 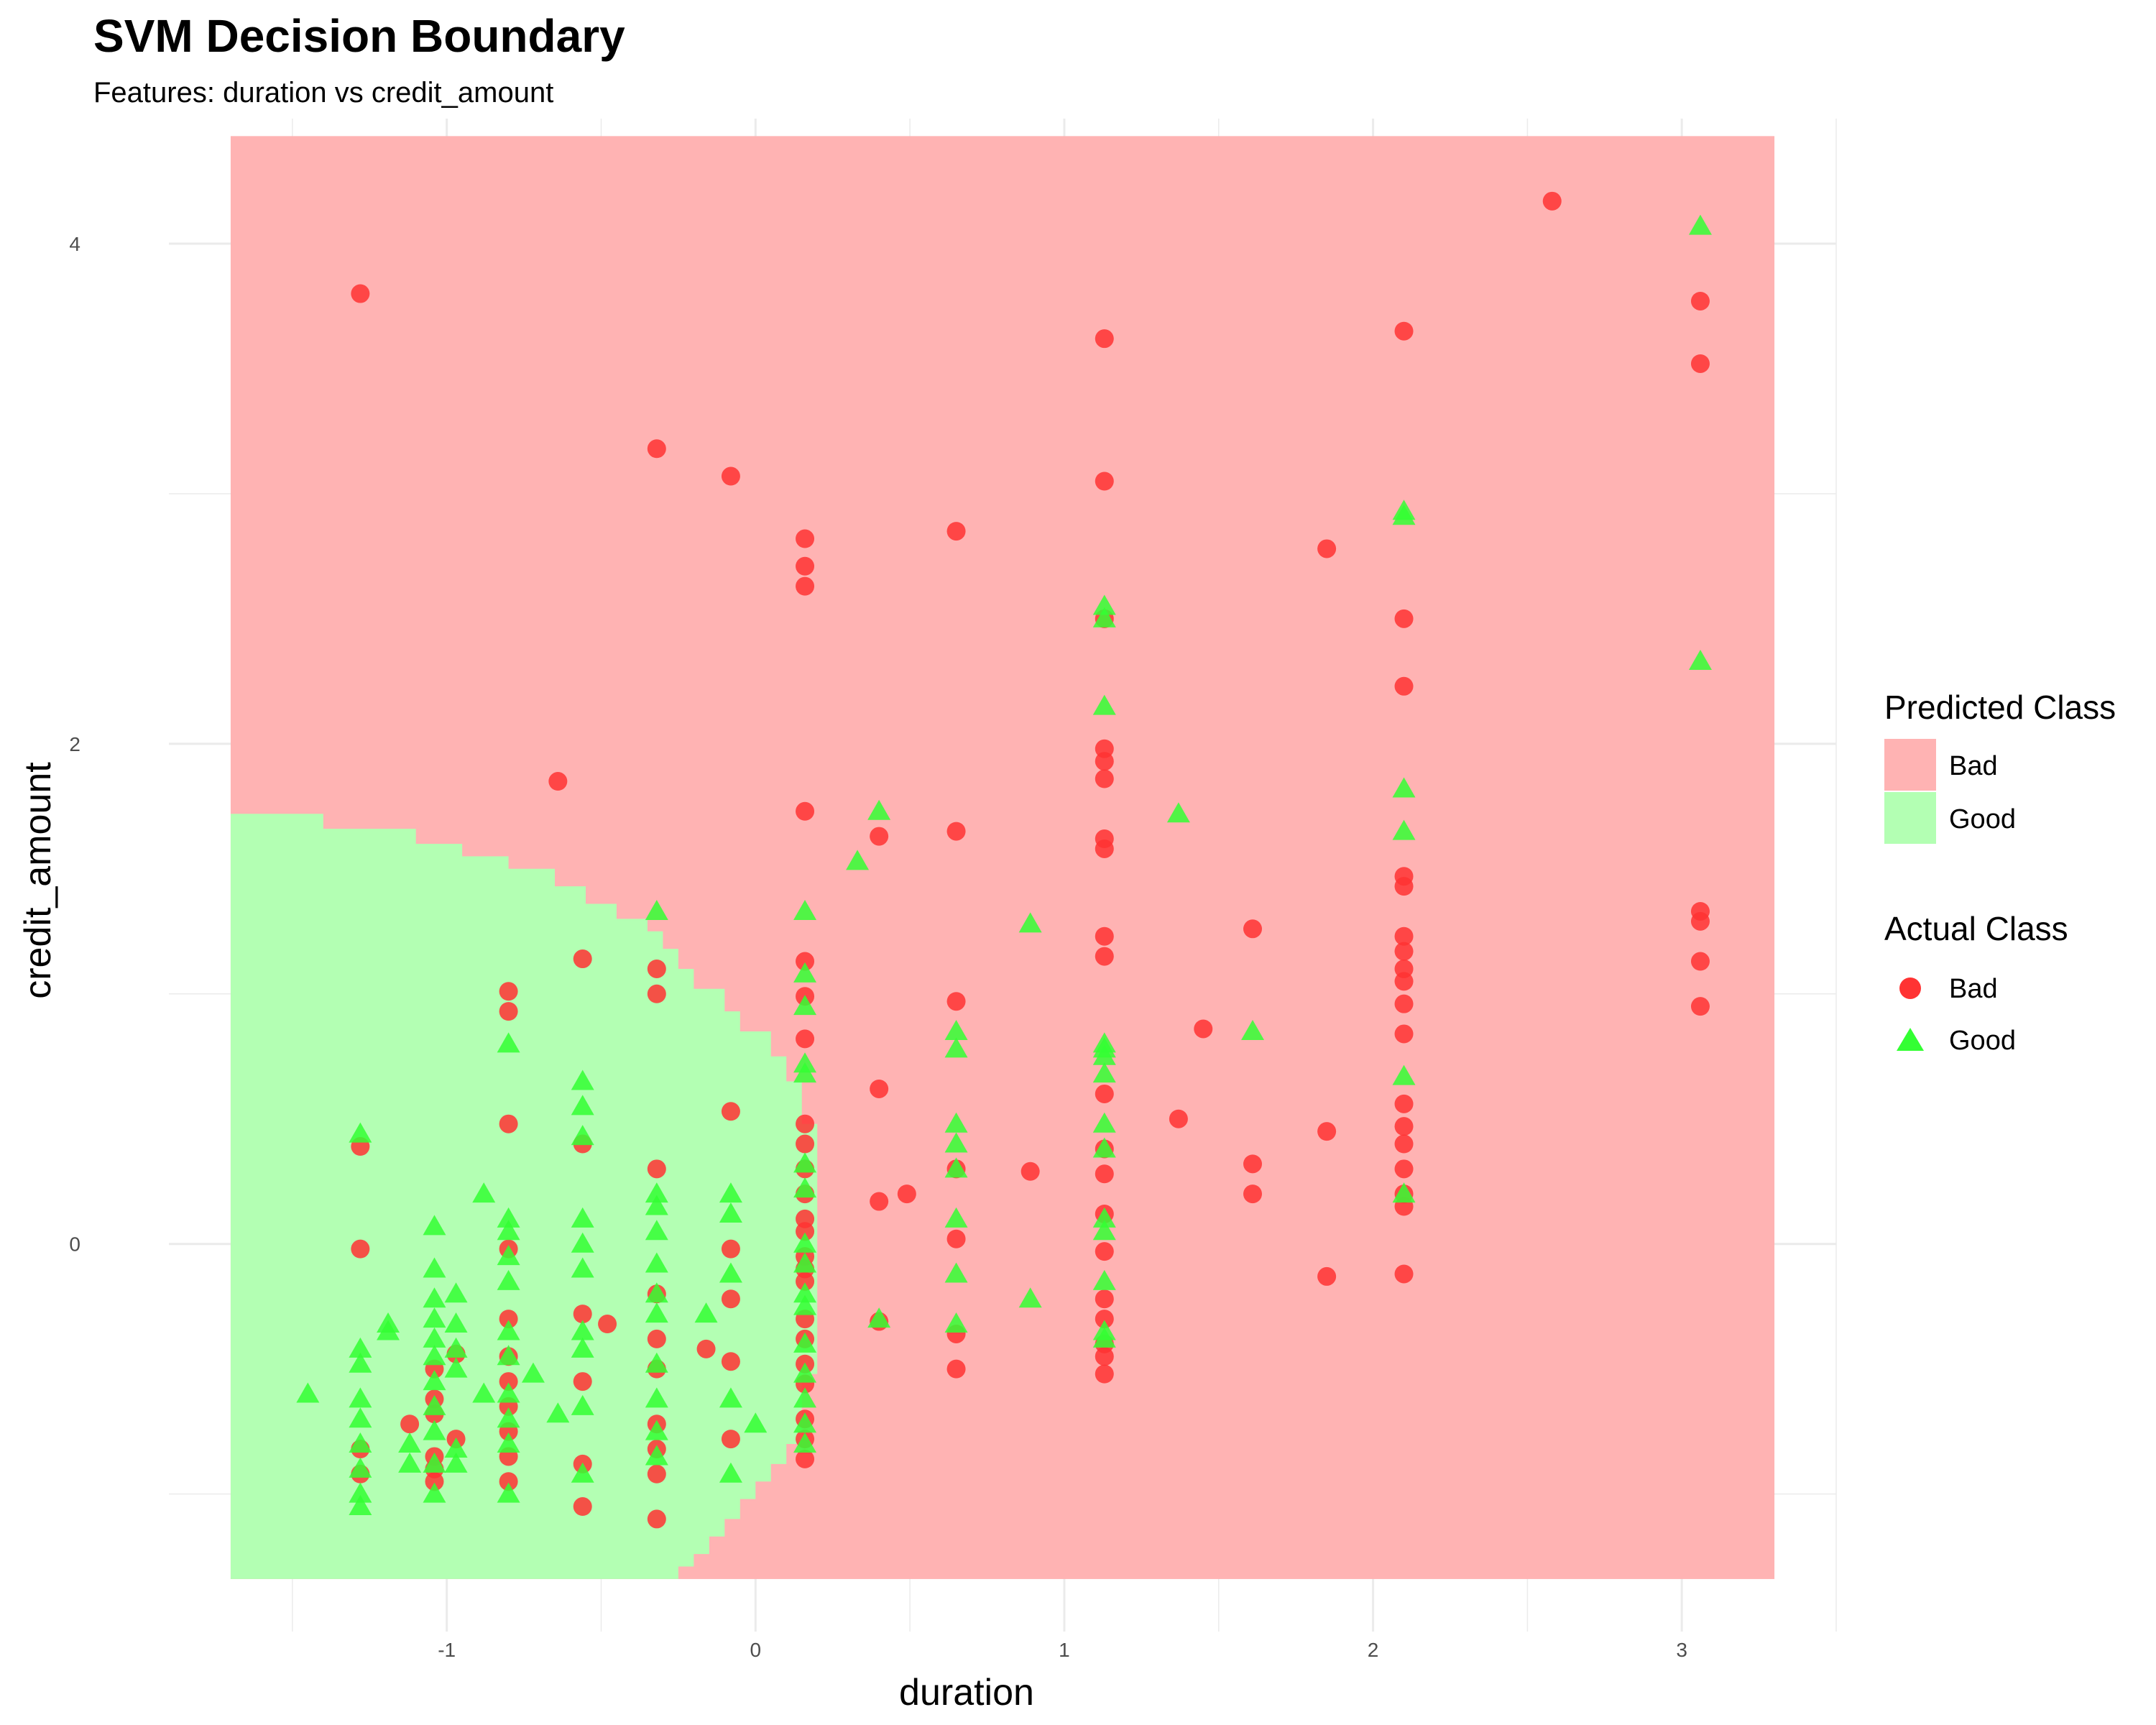 What do you see at coordinates (75, 744) in the screenshot?
I see `y-tick-label: 2` at bounding box center [75, 744].